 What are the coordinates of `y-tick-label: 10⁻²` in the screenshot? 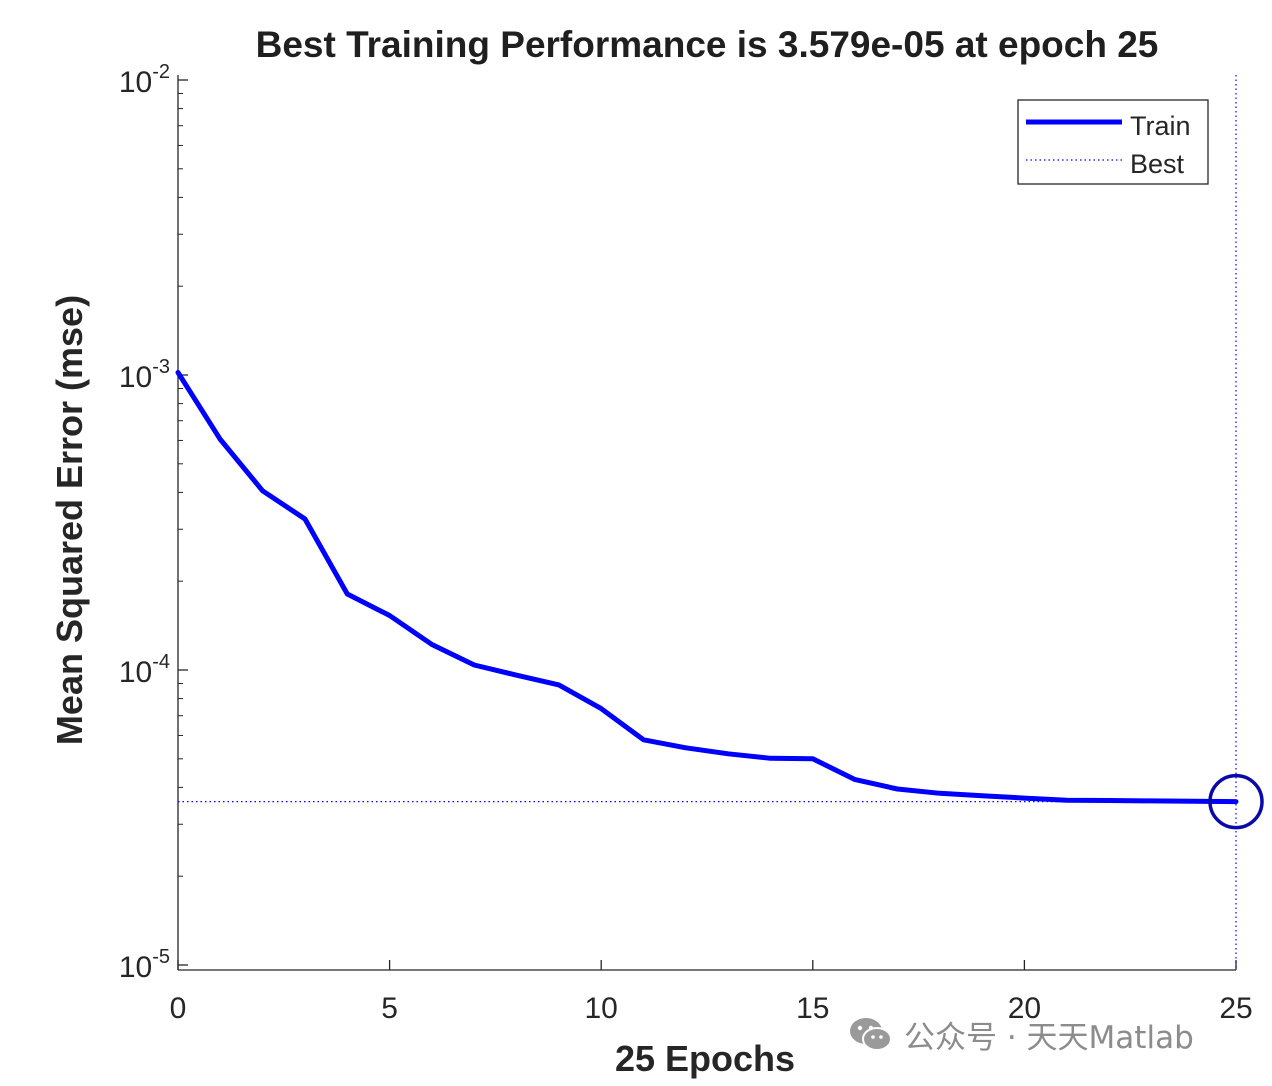 It's located at (144, 80).